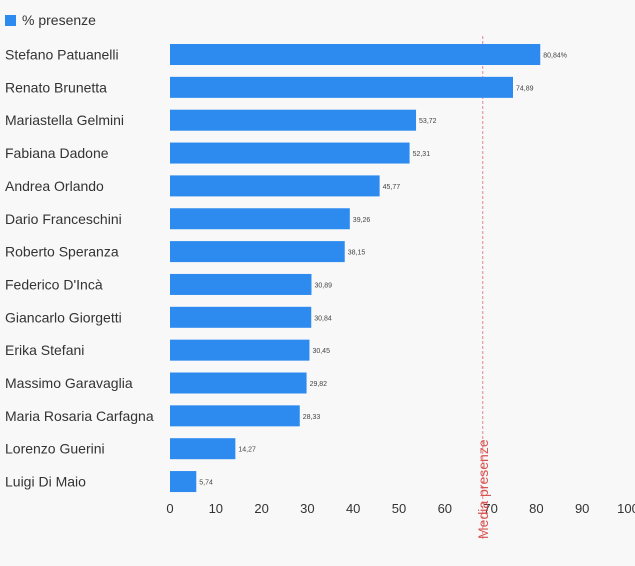 Image resolution: width=635 pixels, height=566 pixels. Describe the element at coordinates (555, 56) in the screenshot. I see `data-label: 80,84%` at that location.